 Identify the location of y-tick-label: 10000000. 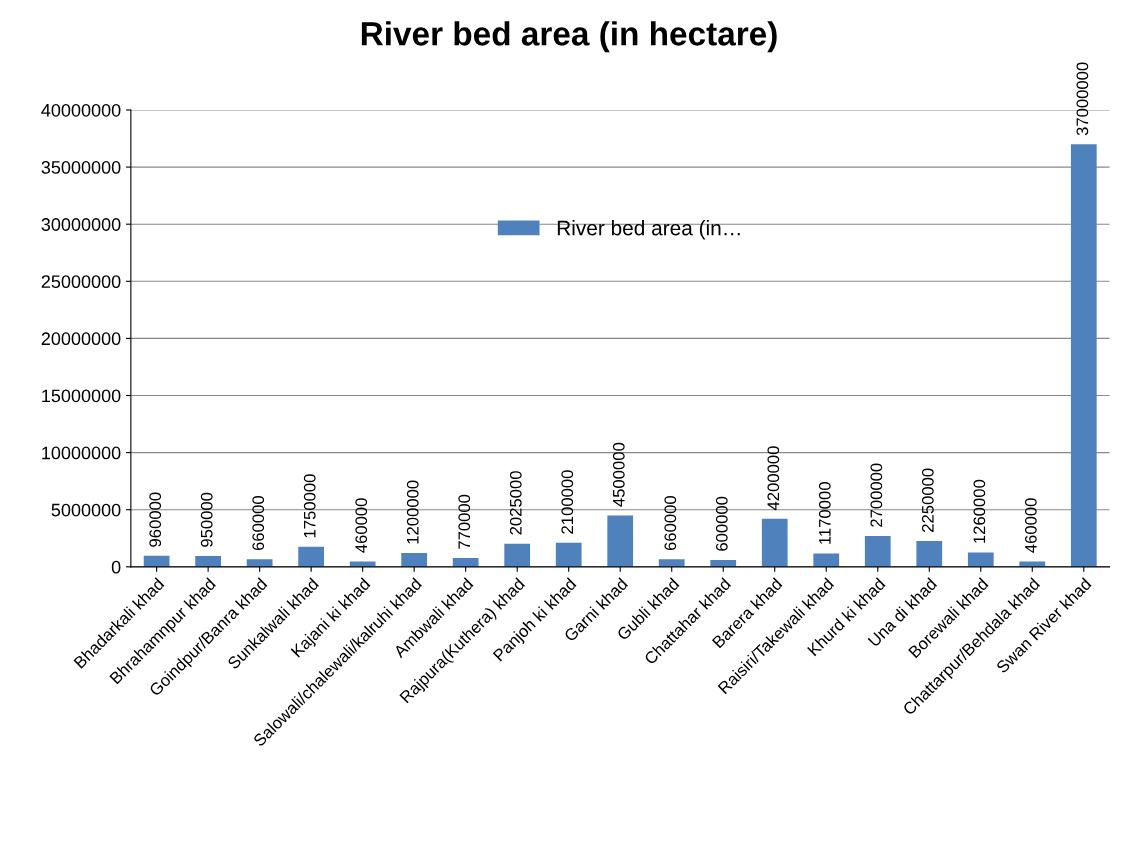
(81, 453).